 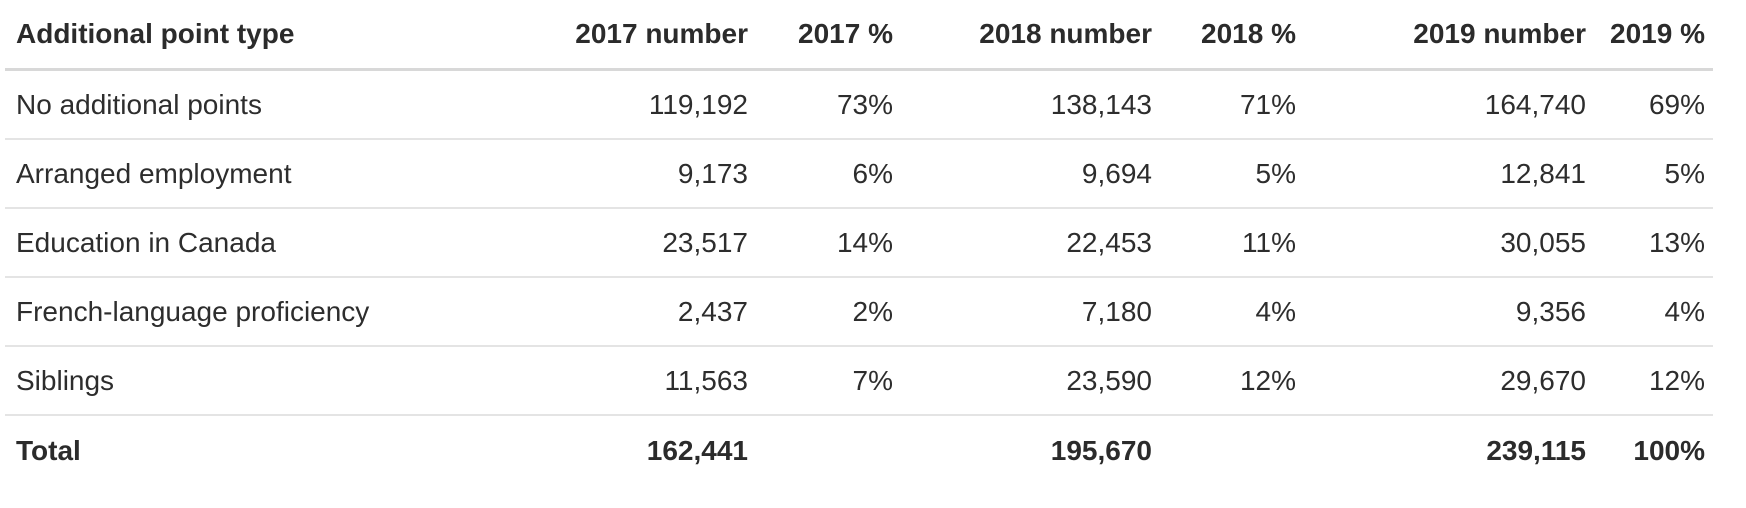 What do you see at coordinates (1030, 174) in the screenshot?
I see `value-cell-2018-number: 9,694` at bounding box center [1030, 174].